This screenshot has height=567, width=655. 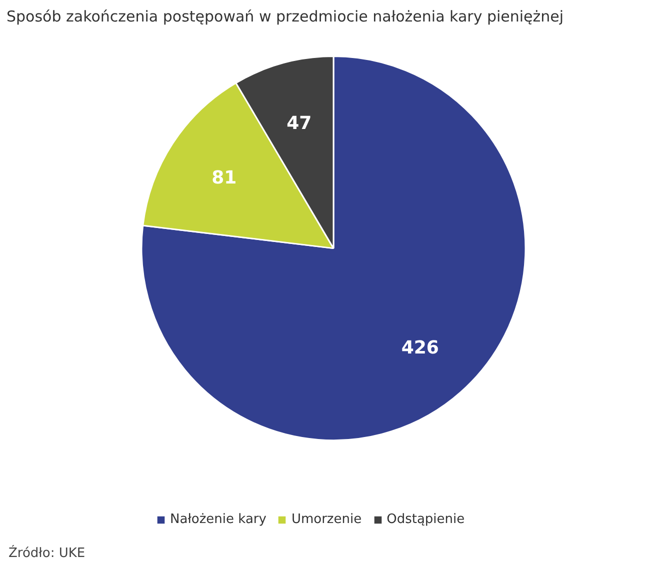 What do you see at coordinates (299, 123) in the screenshot?
I see `data-label: 47` at bounding box center [299, 123].